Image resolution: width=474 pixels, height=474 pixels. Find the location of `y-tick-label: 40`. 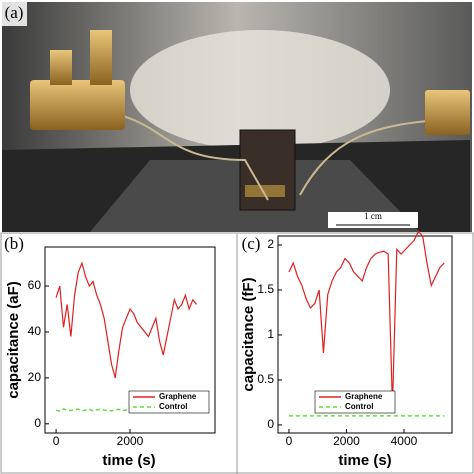

y-tick-label: 40 is located at coordinates (35, 331).